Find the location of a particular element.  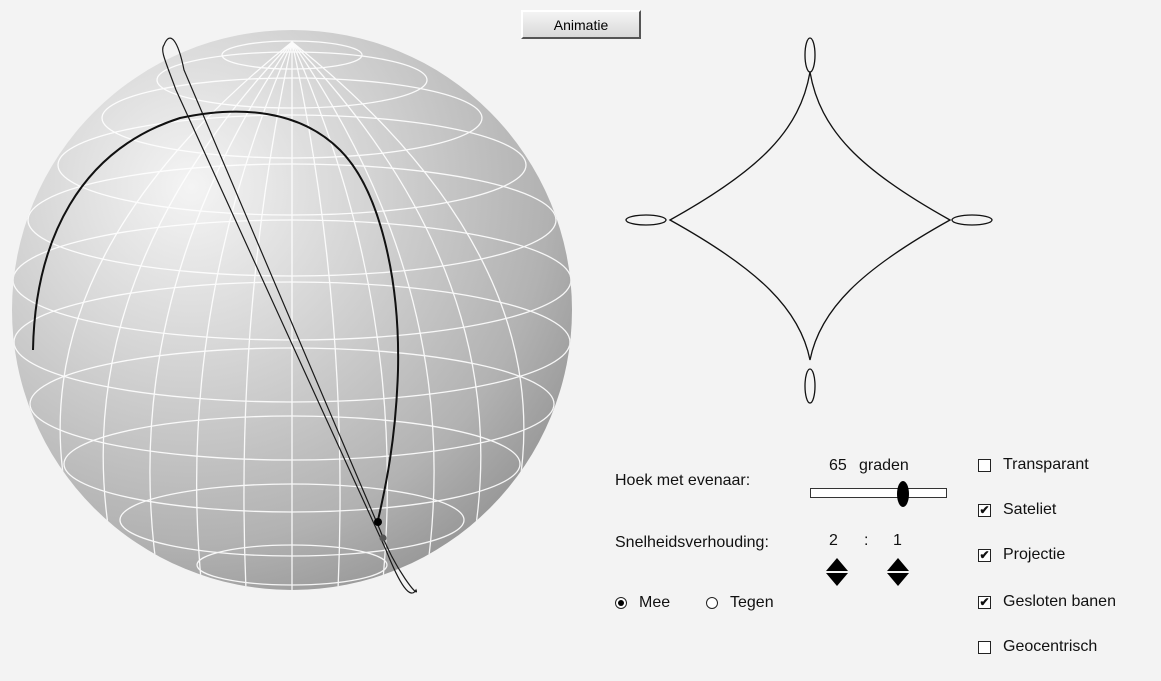

radio-tegen: Tegen is located at coordinates (740, 603).